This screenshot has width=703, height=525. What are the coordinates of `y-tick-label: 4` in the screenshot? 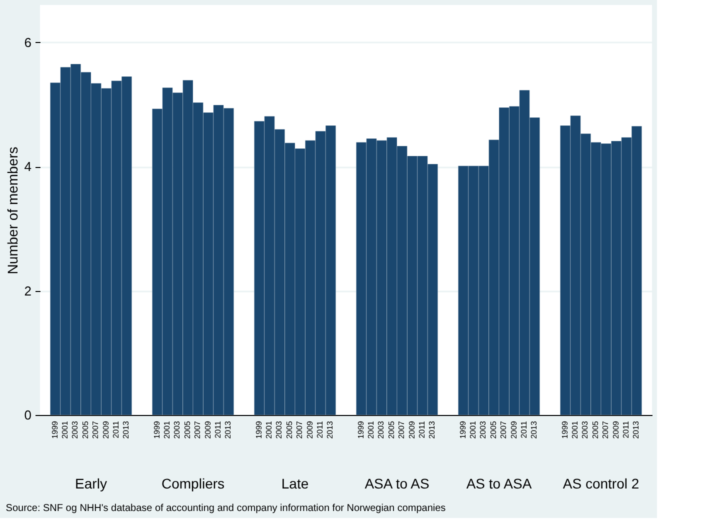 It's located at (28, 166).